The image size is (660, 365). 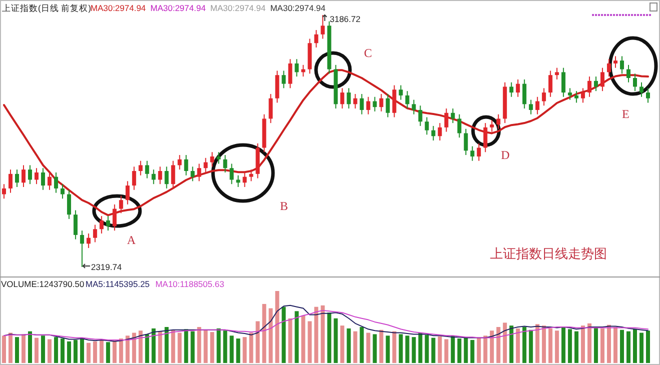 I want to click on chart-title: 上证指数(日线 前复权), so click(x=47, y=8).